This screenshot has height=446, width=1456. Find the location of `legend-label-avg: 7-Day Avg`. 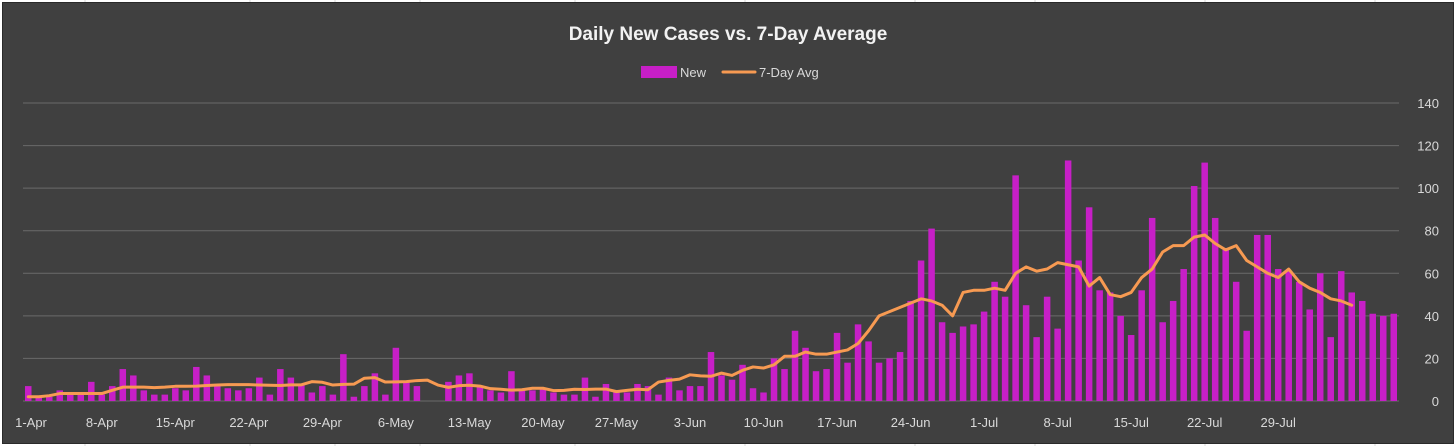

legend-label-avg: 7-Day Avg is located at coordinates (789, 72).